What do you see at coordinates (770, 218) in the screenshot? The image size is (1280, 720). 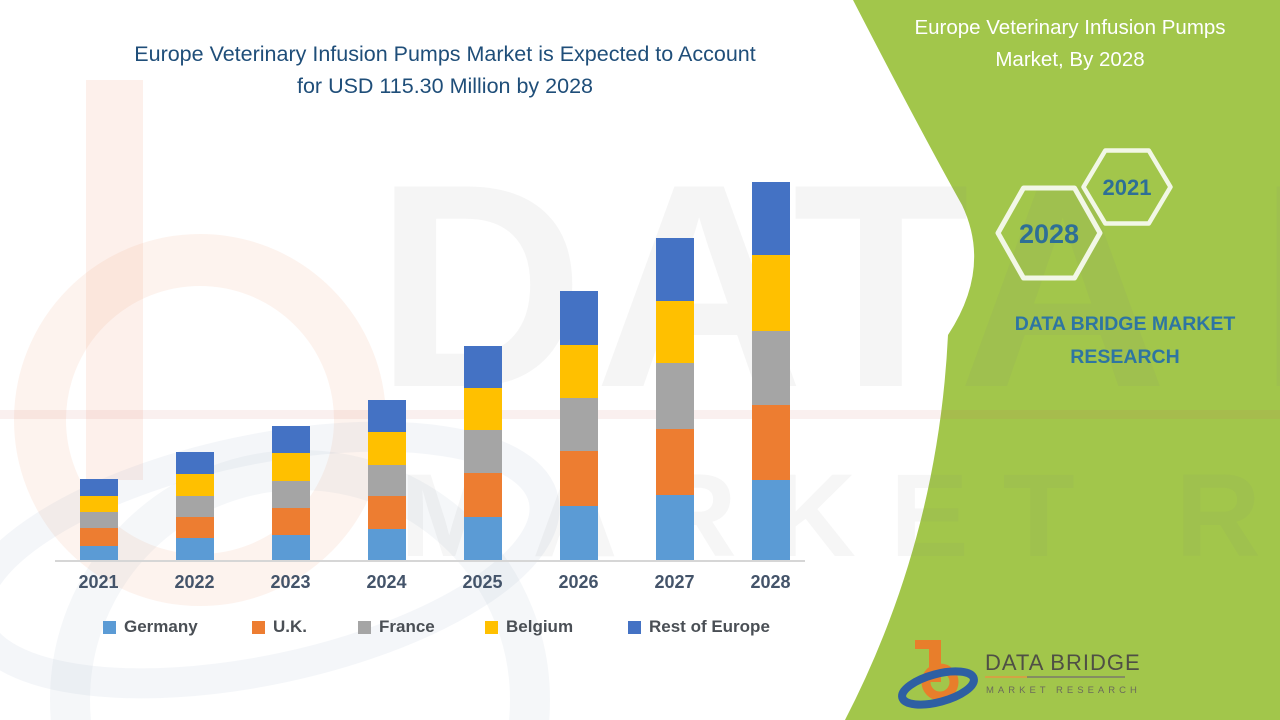 I see `bar-segment-rest-of-europe-2028` at bounding box center [770, 218].